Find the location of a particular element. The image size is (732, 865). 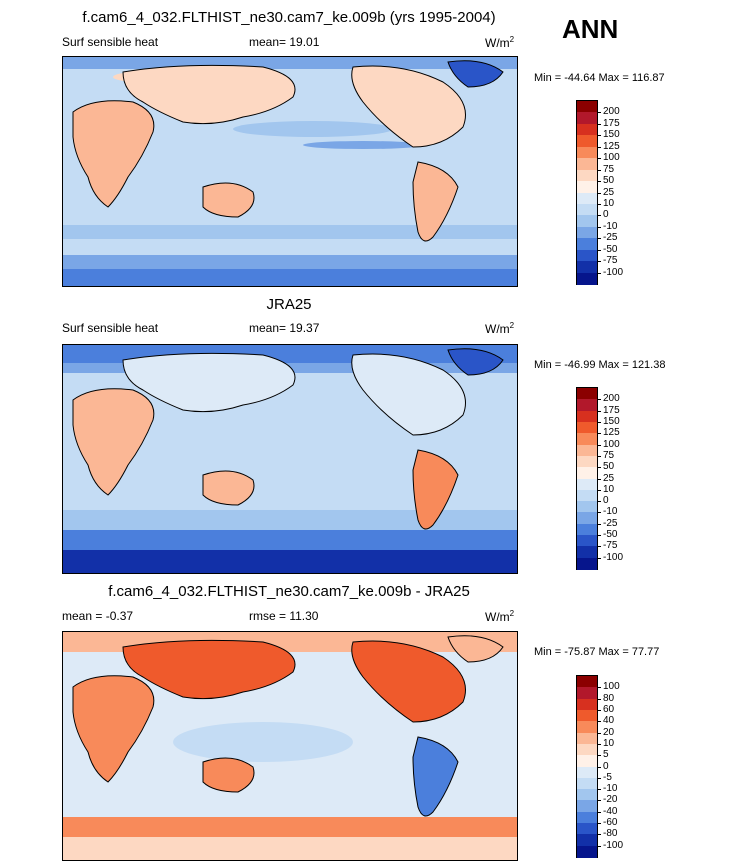

colorbar-label: -5 is located at coordinates (607, 777).